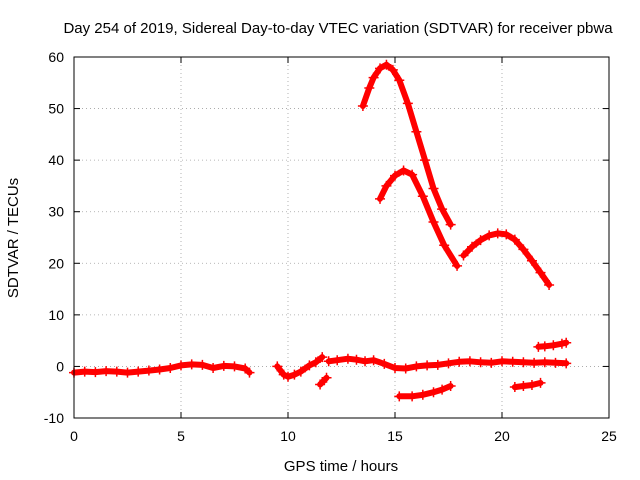  What do you see at coordinates (54, 418) in the screenshot?
I see `y-tick-label: -10` at bounding box center [54, 418].